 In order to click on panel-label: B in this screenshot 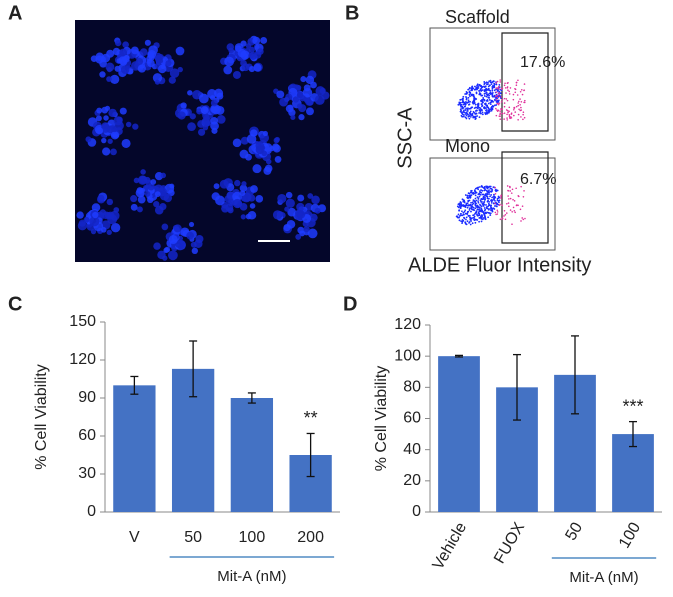, I will do `click(352, 13)`.